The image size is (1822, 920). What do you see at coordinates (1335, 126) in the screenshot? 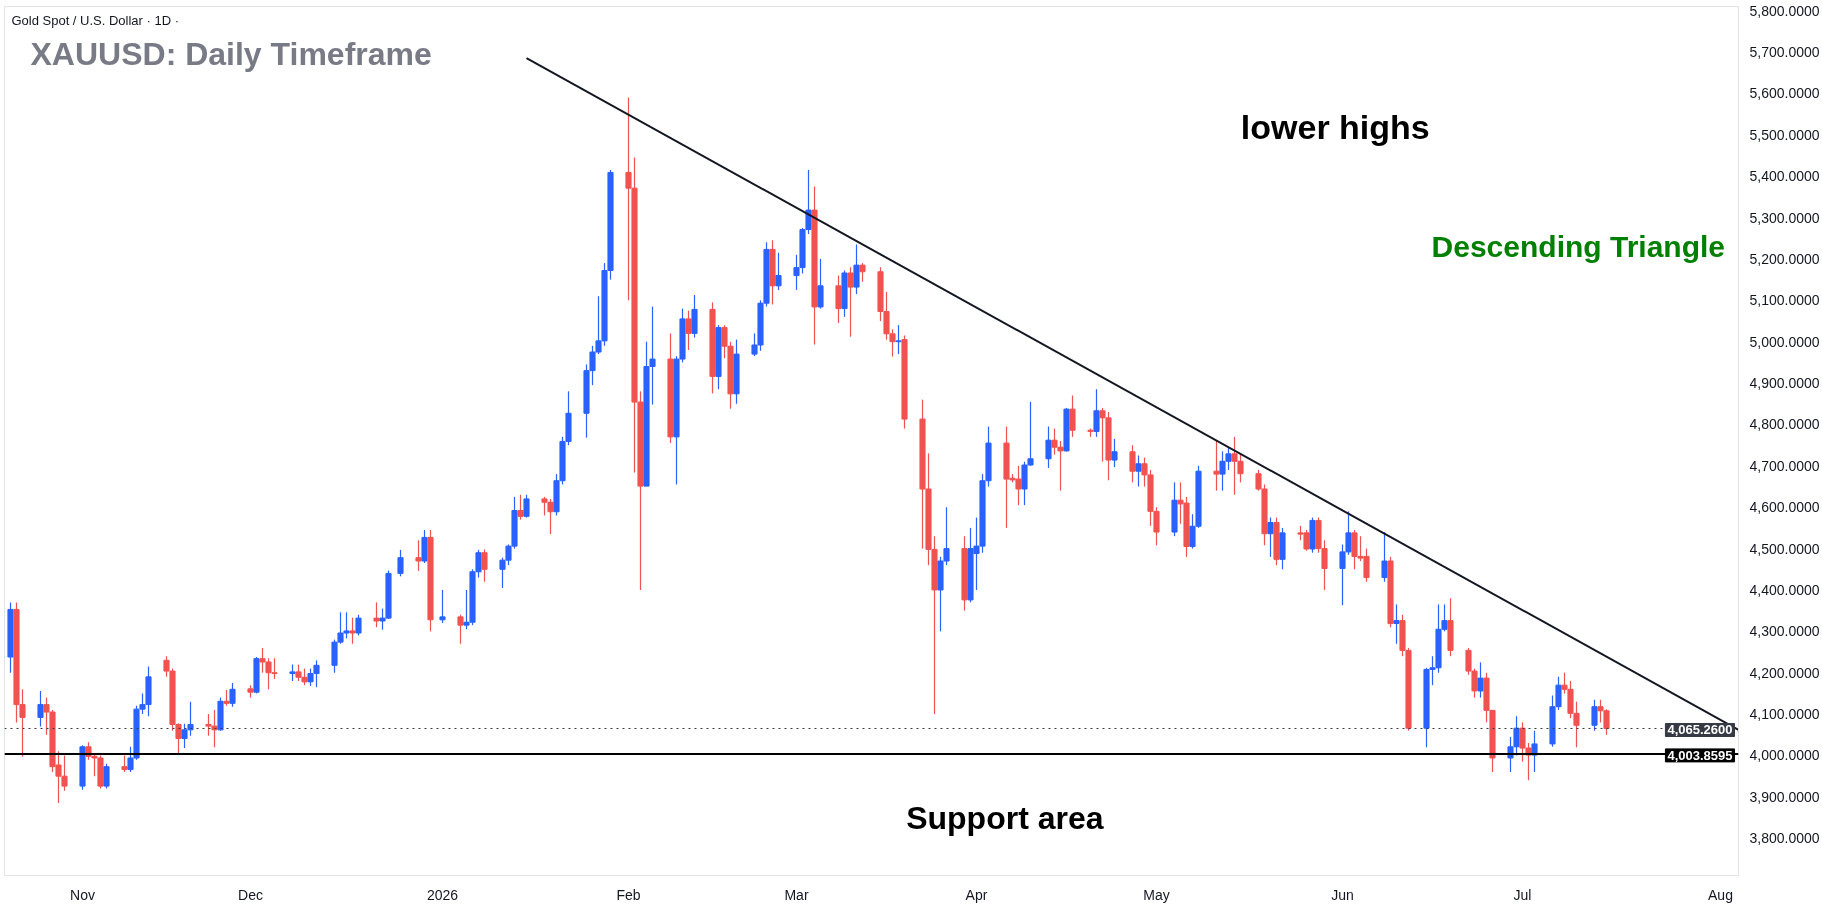
I see `annotation: lower highs` at bounding box center [1335, 126].